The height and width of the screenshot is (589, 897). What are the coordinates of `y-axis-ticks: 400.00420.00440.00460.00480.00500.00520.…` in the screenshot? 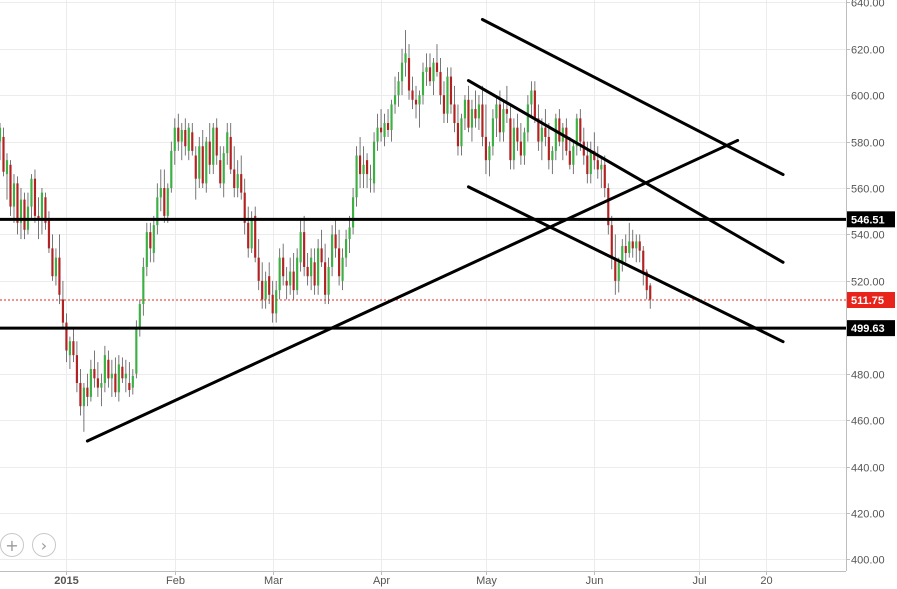 It's located at (865, 283).